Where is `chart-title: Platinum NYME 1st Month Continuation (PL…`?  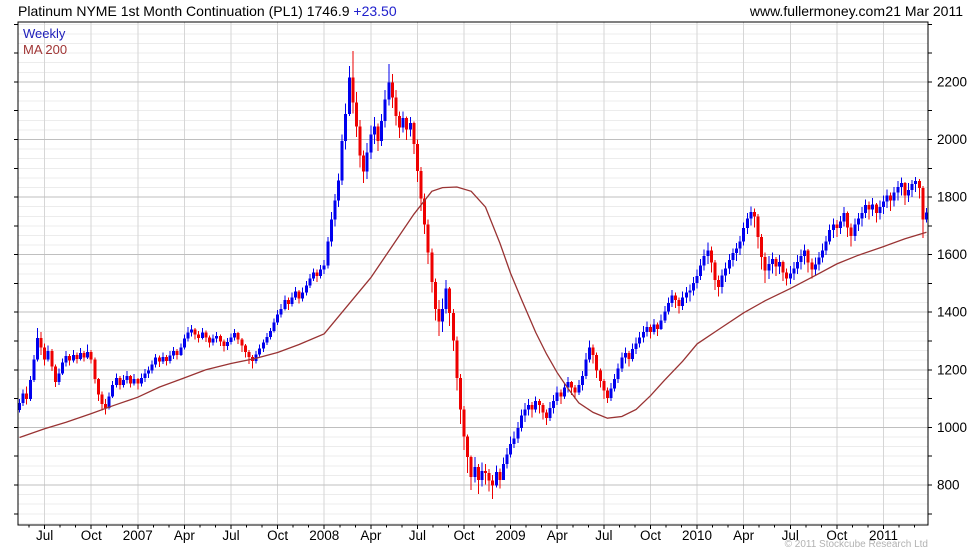 chart-title: Platinum NYME 1st Month Continuation (PL… is located at coordinates (207, 11).